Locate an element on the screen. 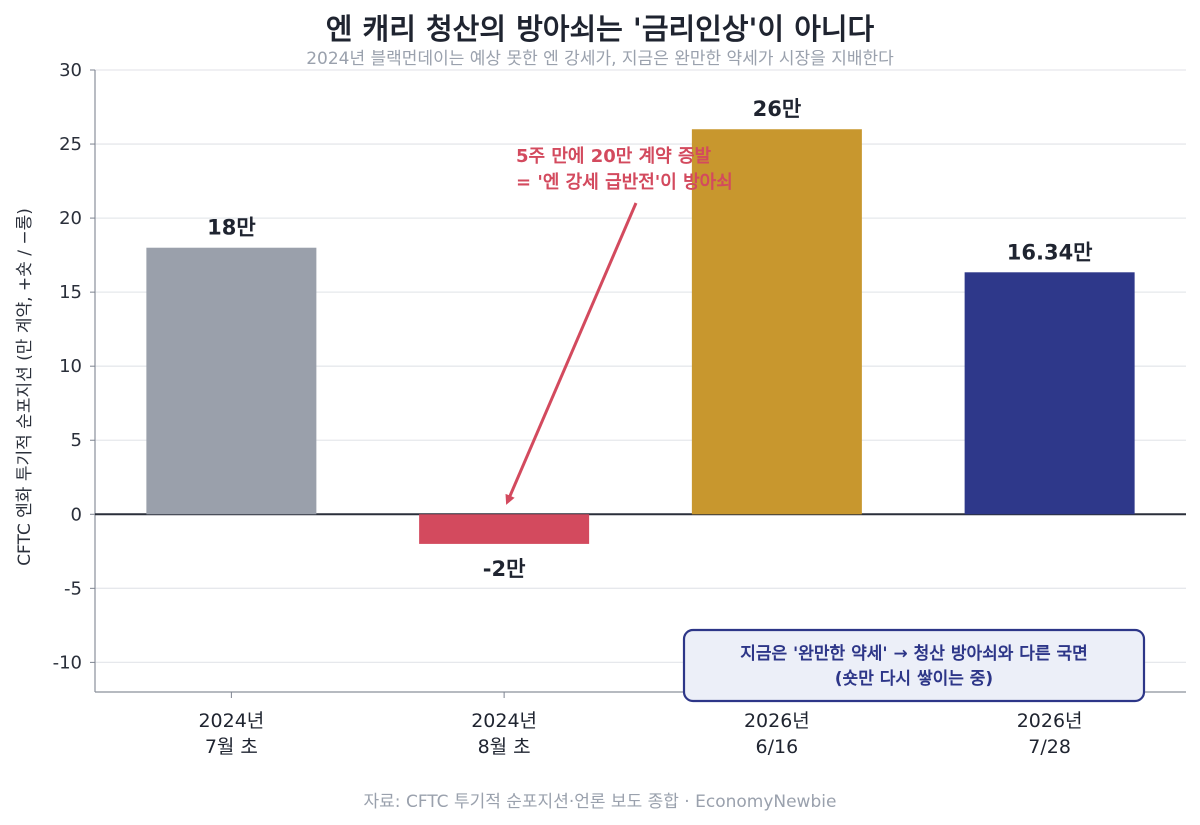  y-tick-label: 15 is located at coordinates (70, 292).